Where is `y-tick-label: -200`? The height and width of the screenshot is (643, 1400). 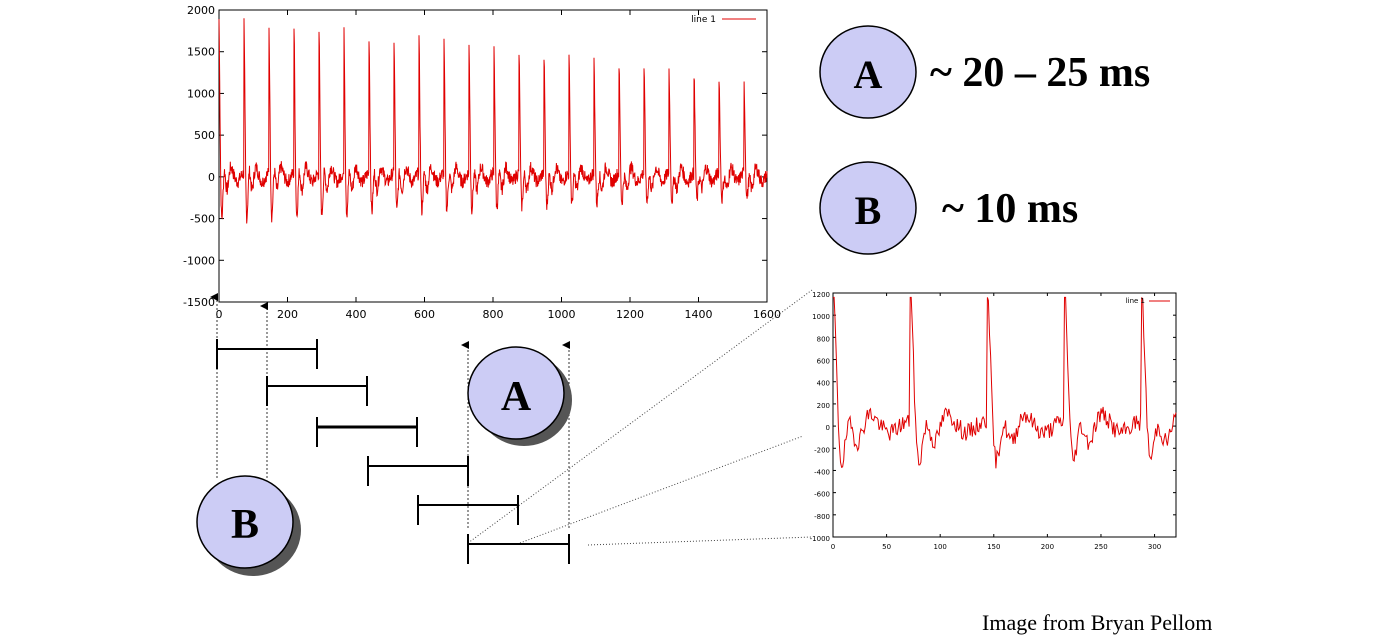
y-tick-label: -200 is located at coordinates (822, 450).